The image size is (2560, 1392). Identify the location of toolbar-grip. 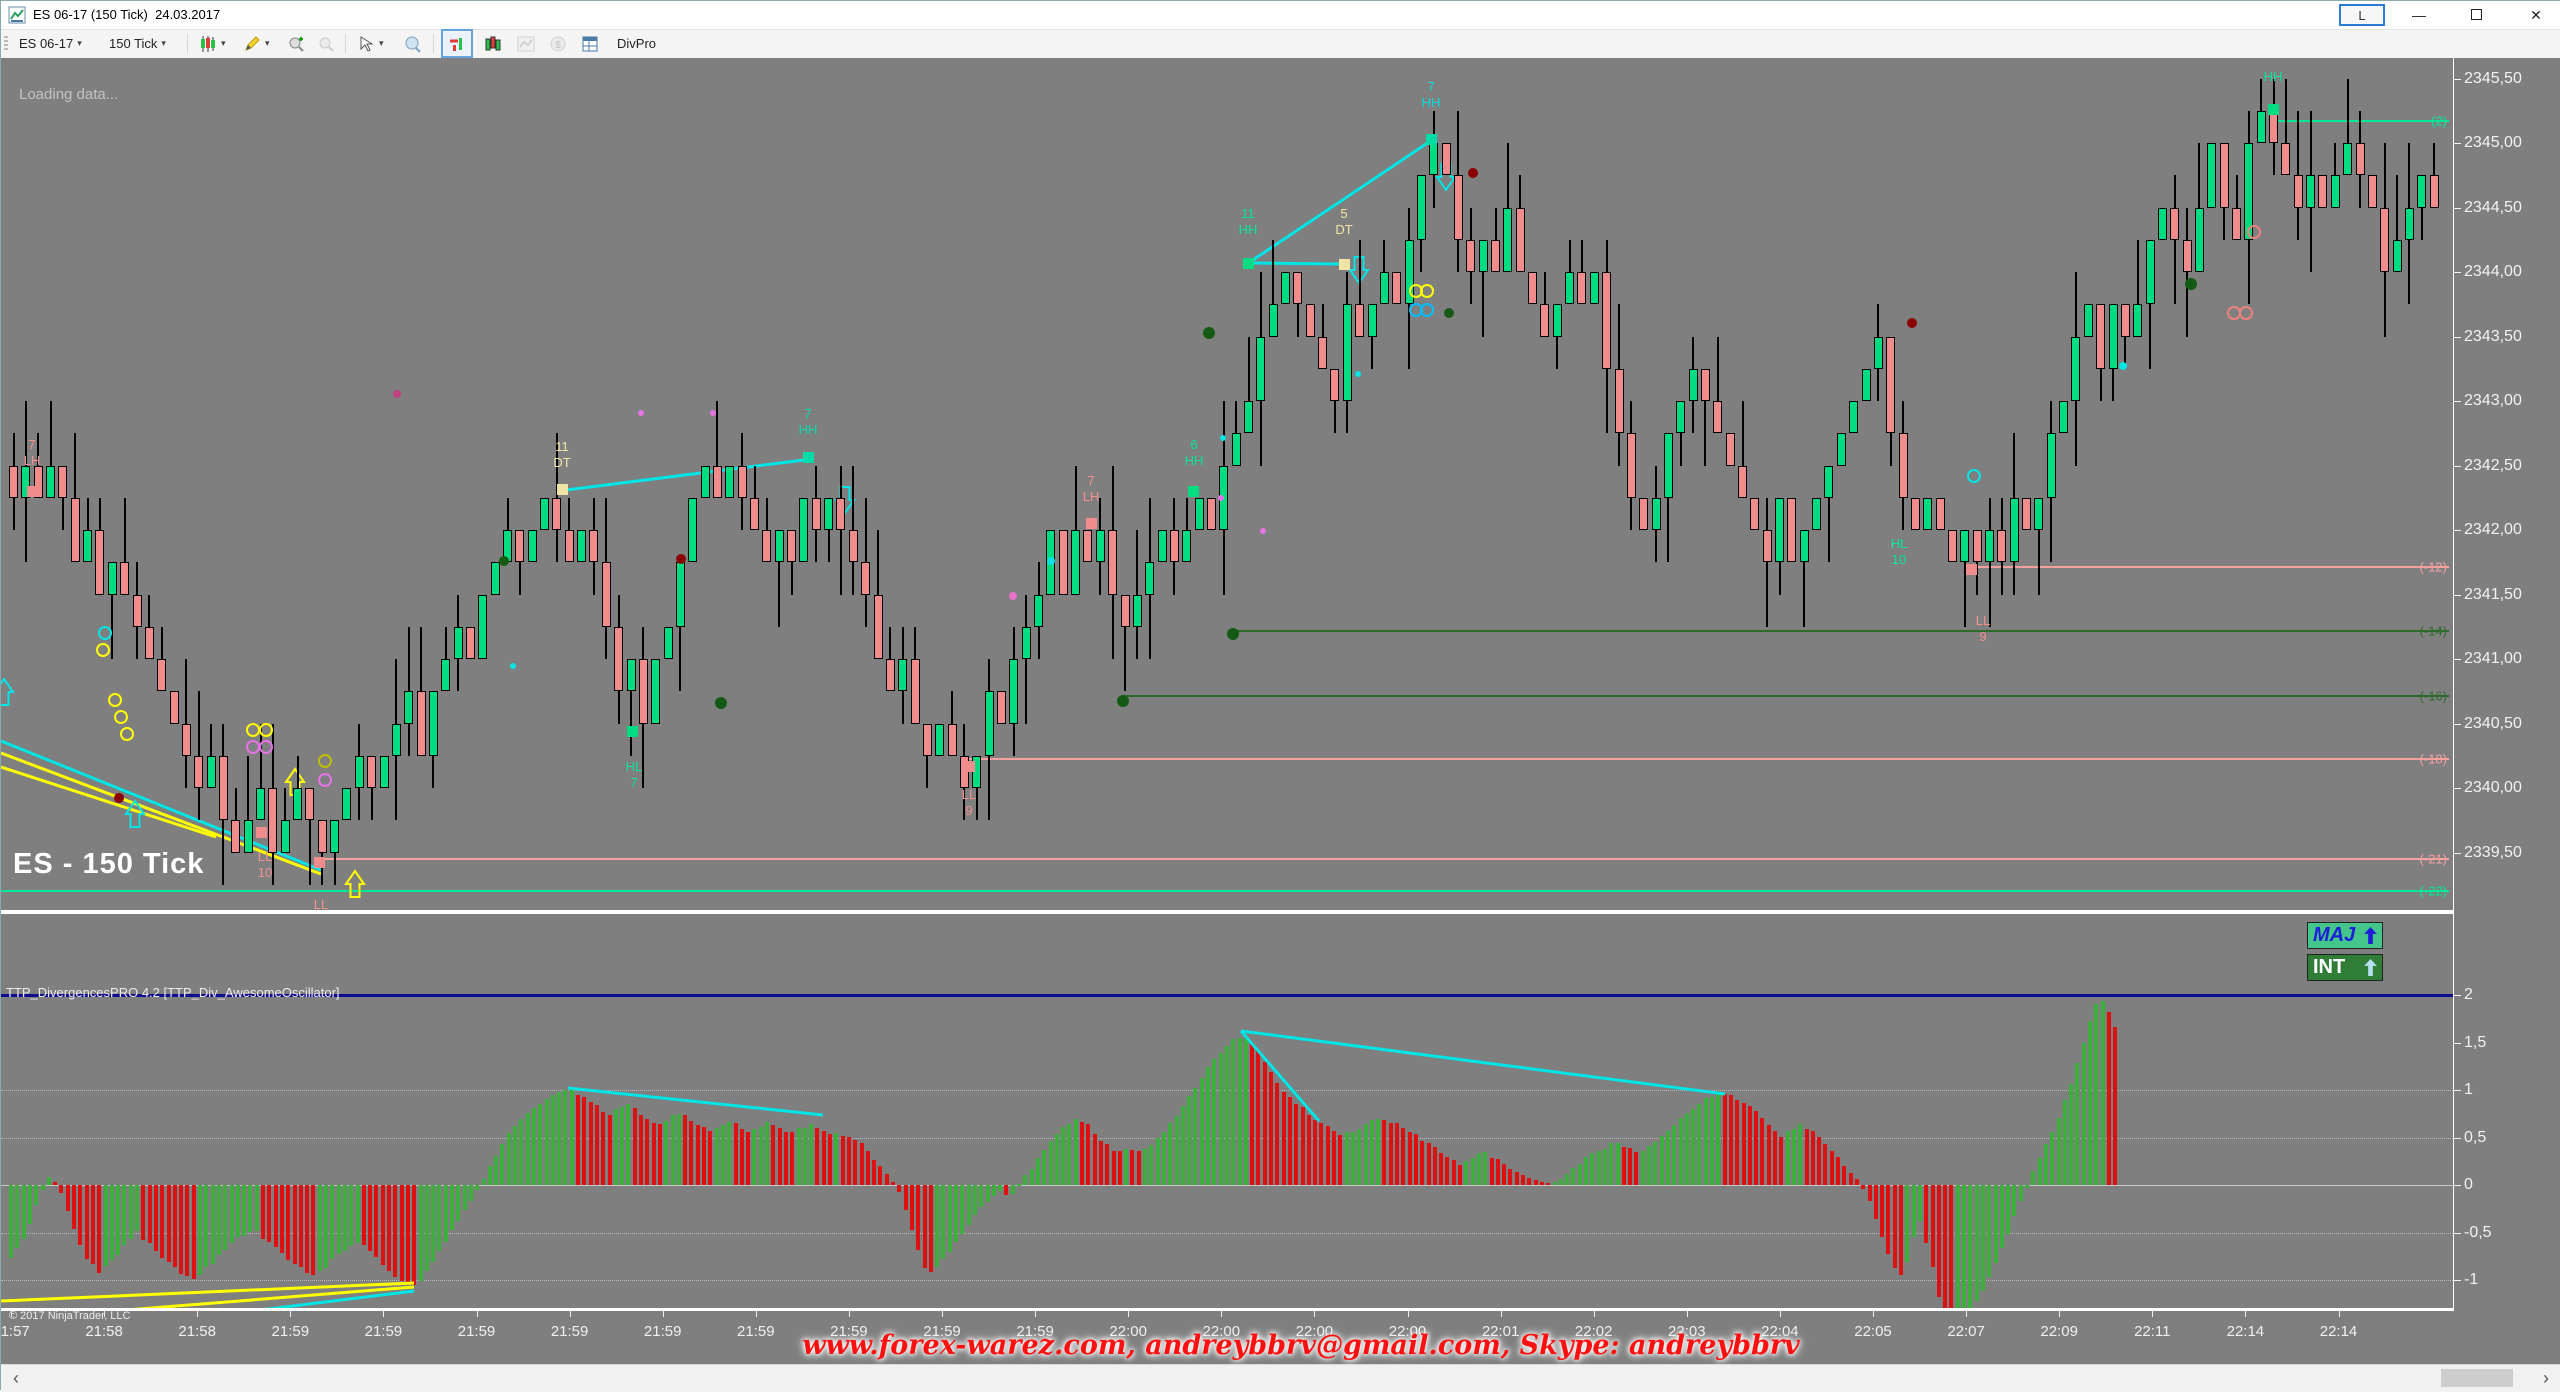
(6, 44).